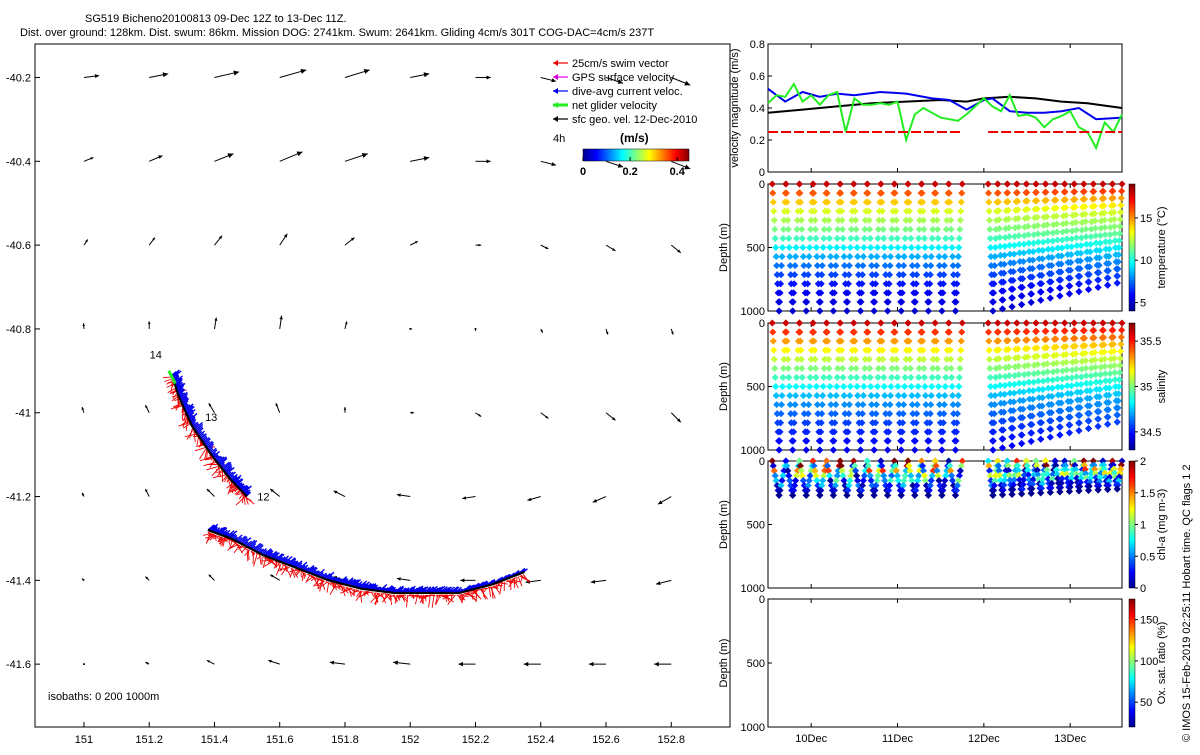 The height and width of the screenshot is (755, 1200). I want to click on velocity-ytick-label: 0, so click(762, 173).